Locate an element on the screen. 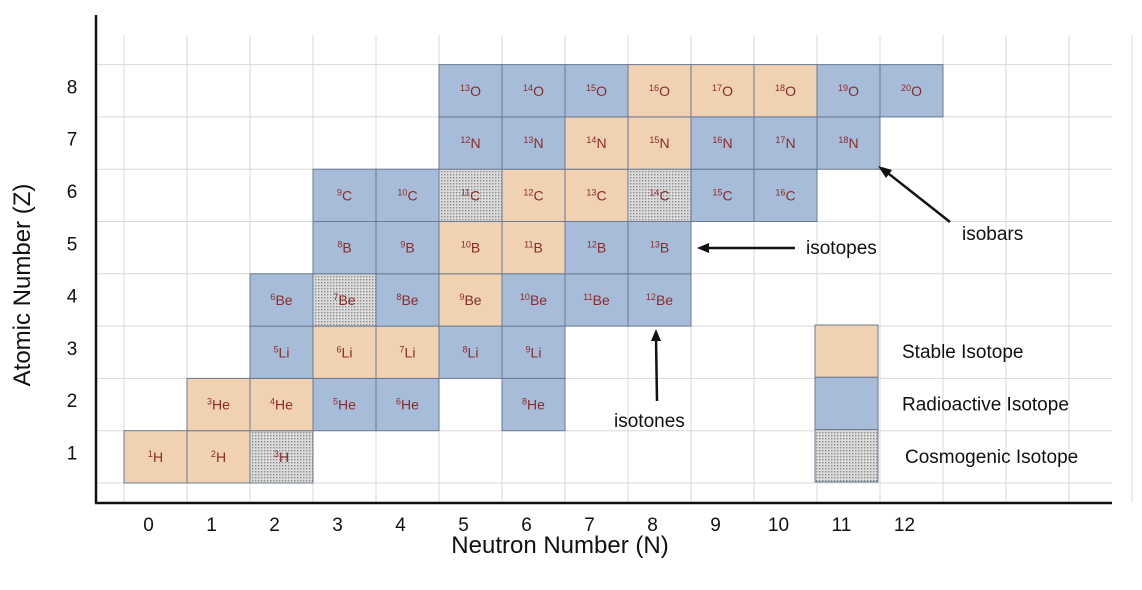  mass-number: 13 is located at coordinates (528, 140).